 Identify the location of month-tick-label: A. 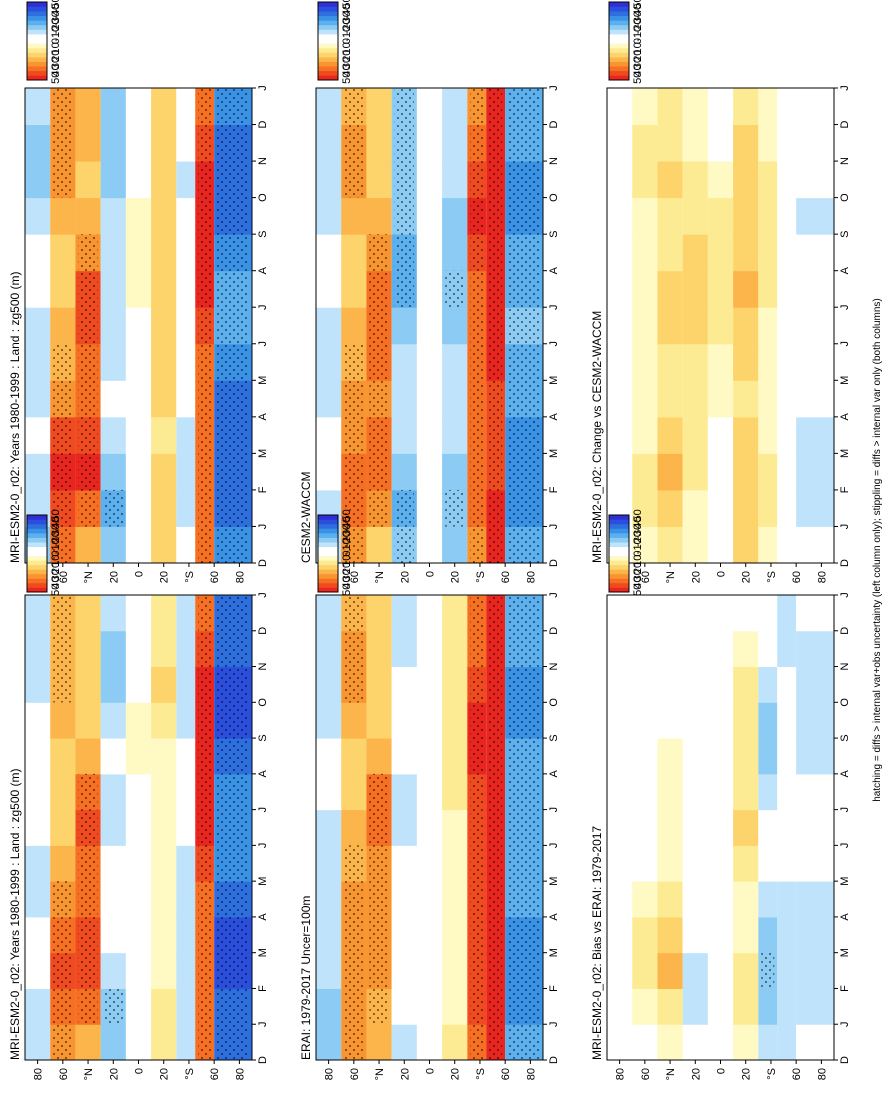
(845, 417).